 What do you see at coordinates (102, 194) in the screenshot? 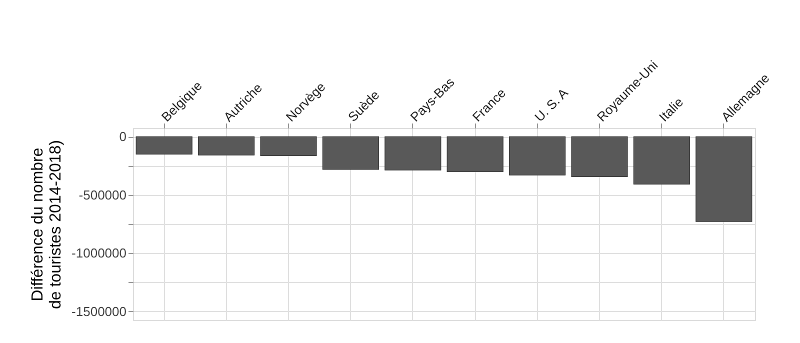
I see `y-tick-label: -500000` at bounding box center [102, 194].